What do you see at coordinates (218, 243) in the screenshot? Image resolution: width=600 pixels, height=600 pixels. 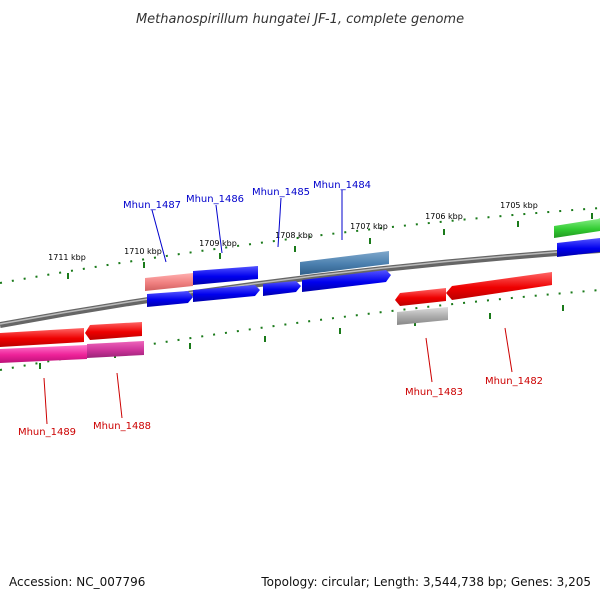 I see `kbp-label: 1709 kbp` at bounding box center [218, 243].